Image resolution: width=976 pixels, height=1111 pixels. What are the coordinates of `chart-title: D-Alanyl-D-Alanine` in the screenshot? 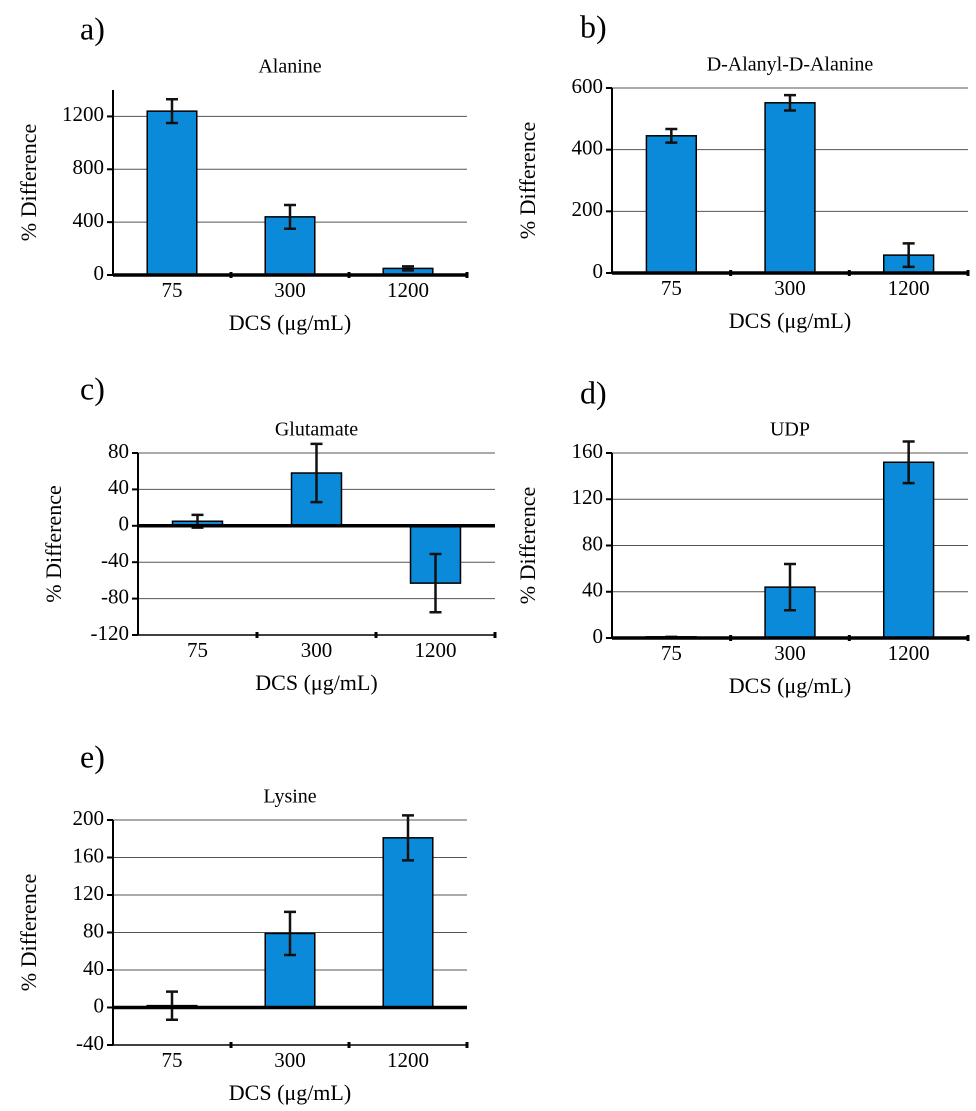 It's located at (790, 65).